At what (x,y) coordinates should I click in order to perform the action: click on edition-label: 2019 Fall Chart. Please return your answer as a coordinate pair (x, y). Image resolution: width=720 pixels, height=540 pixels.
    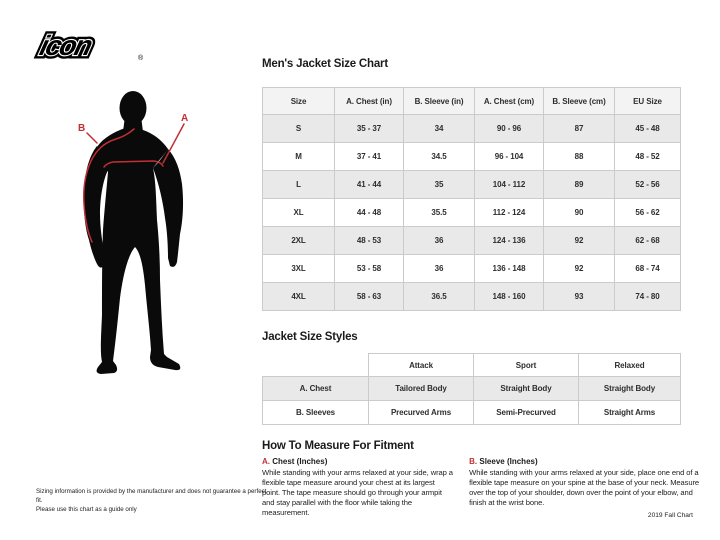
    Looking at the image, I should click on (670, 515).